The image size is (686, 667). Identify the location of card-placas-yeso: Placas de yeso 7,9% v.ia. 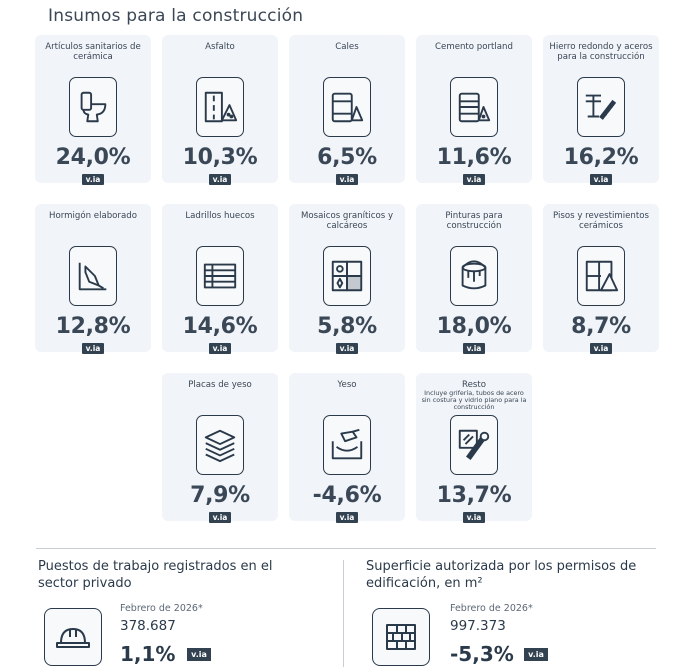
(220, 448).